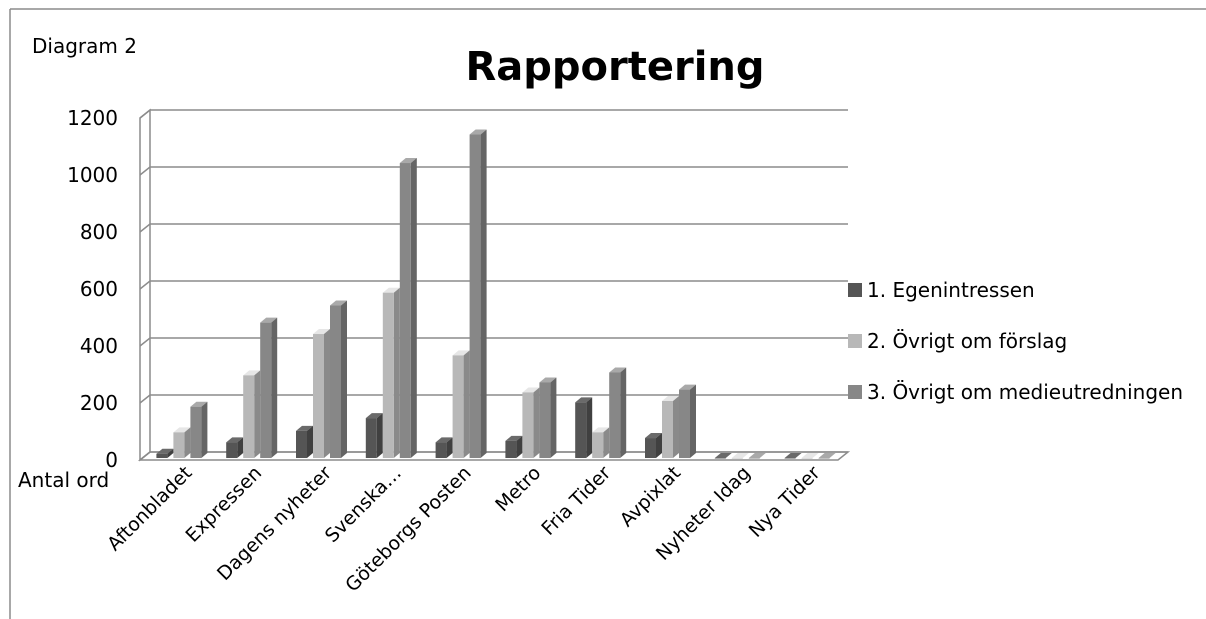 The height and width of the screenshot is (619, 1206). Describe the element at coordinates (518, 489) in the screenshot. I see `x-tick-label: Metro` at that location.